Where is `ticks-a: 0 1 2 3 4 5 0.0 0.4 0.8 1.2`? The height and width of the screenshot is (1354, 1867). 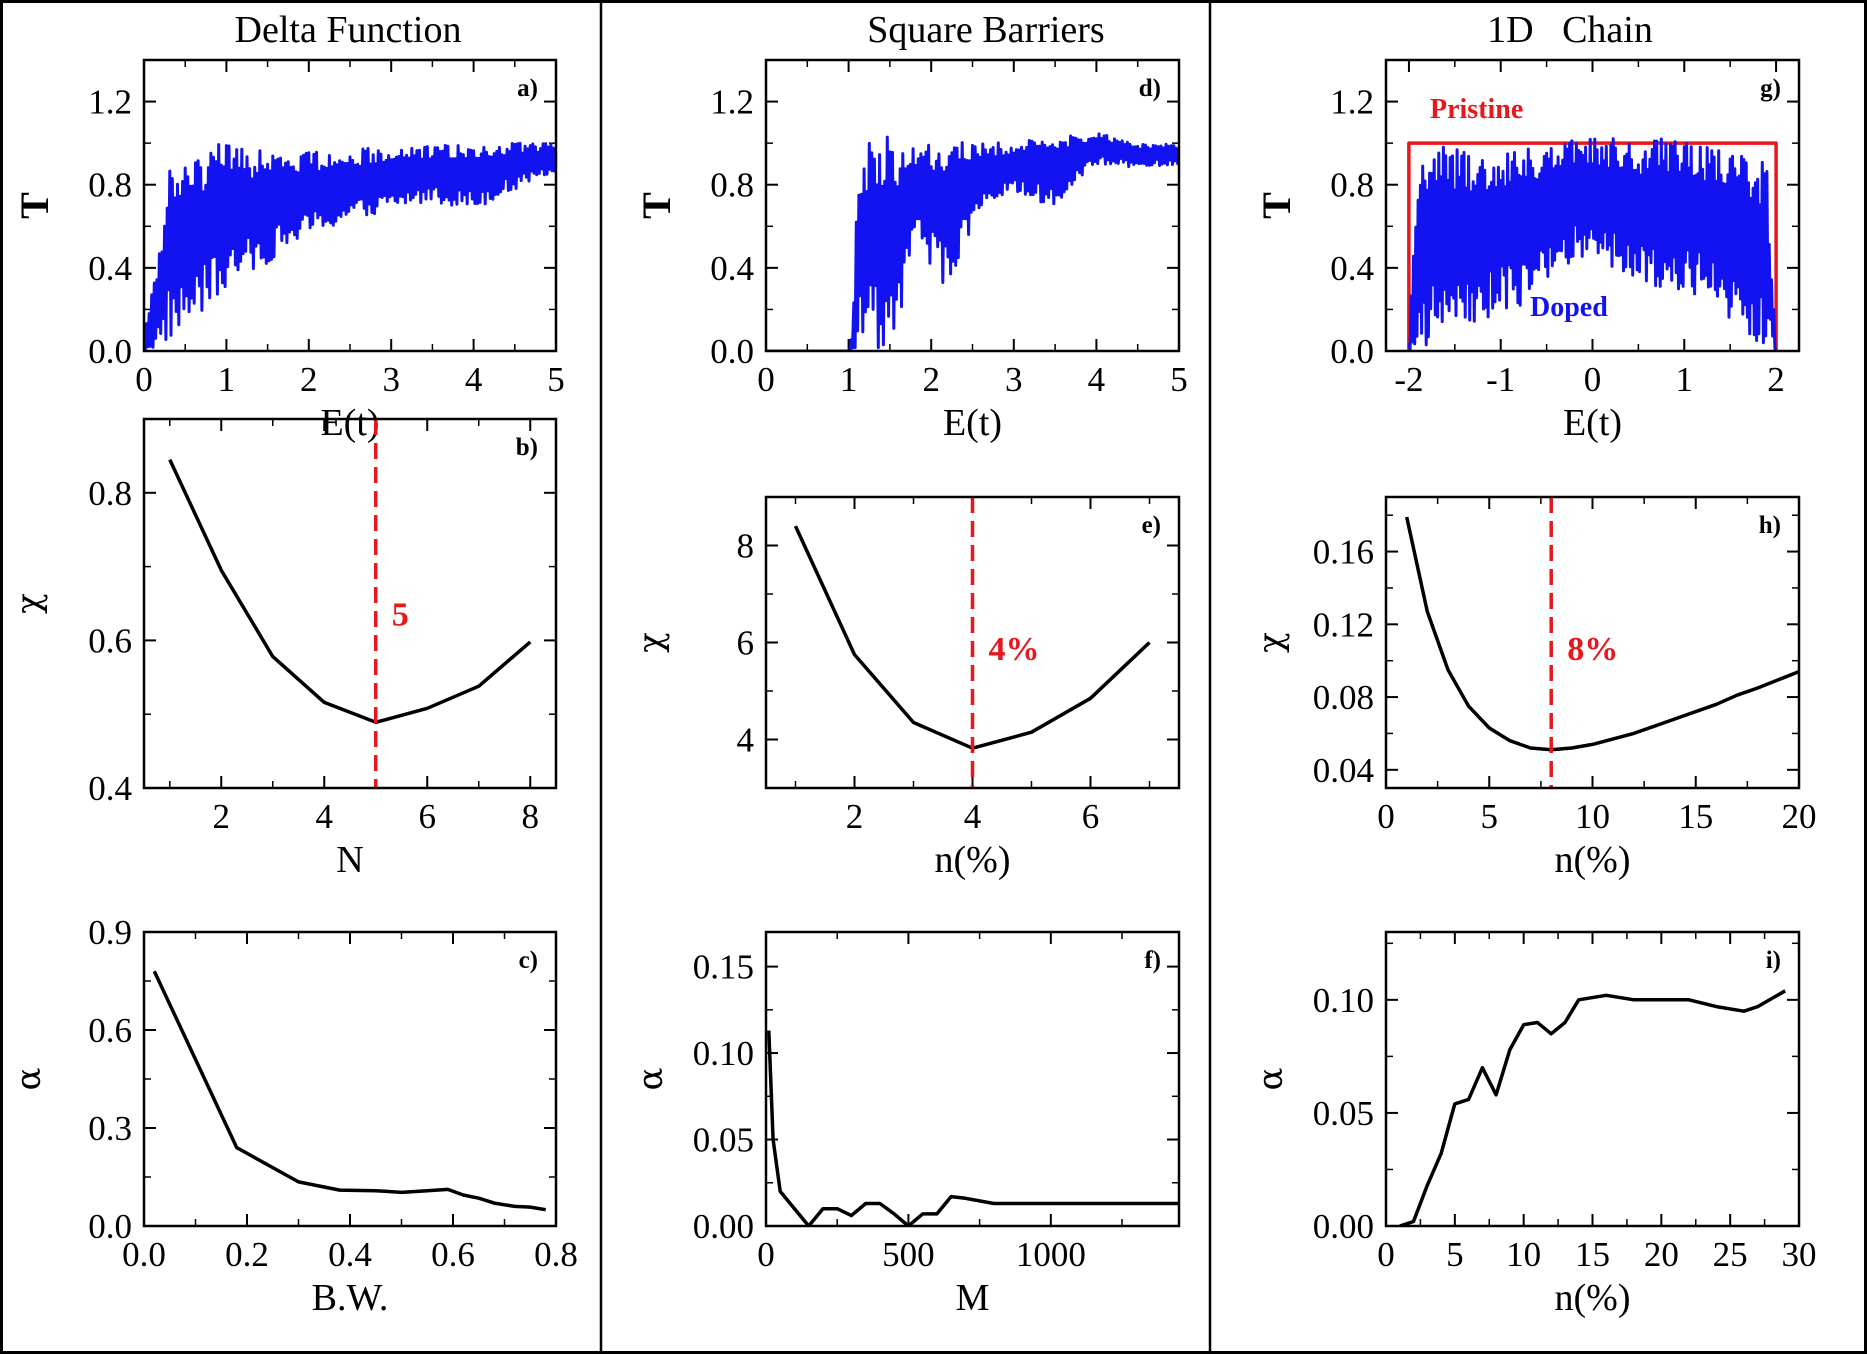 ticks-a: 0 1 2 3 4 5 0.0 0.4 0.8 1.2 is located at coordinates (326, 229).